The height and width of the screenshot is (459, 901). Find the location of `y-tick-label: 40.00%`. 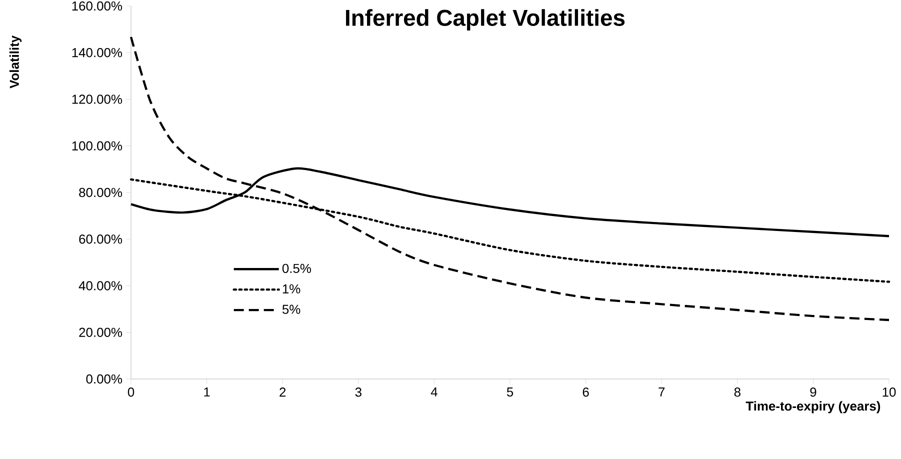

y-tick-label: 40.00% is located at coordinates (100, 285).